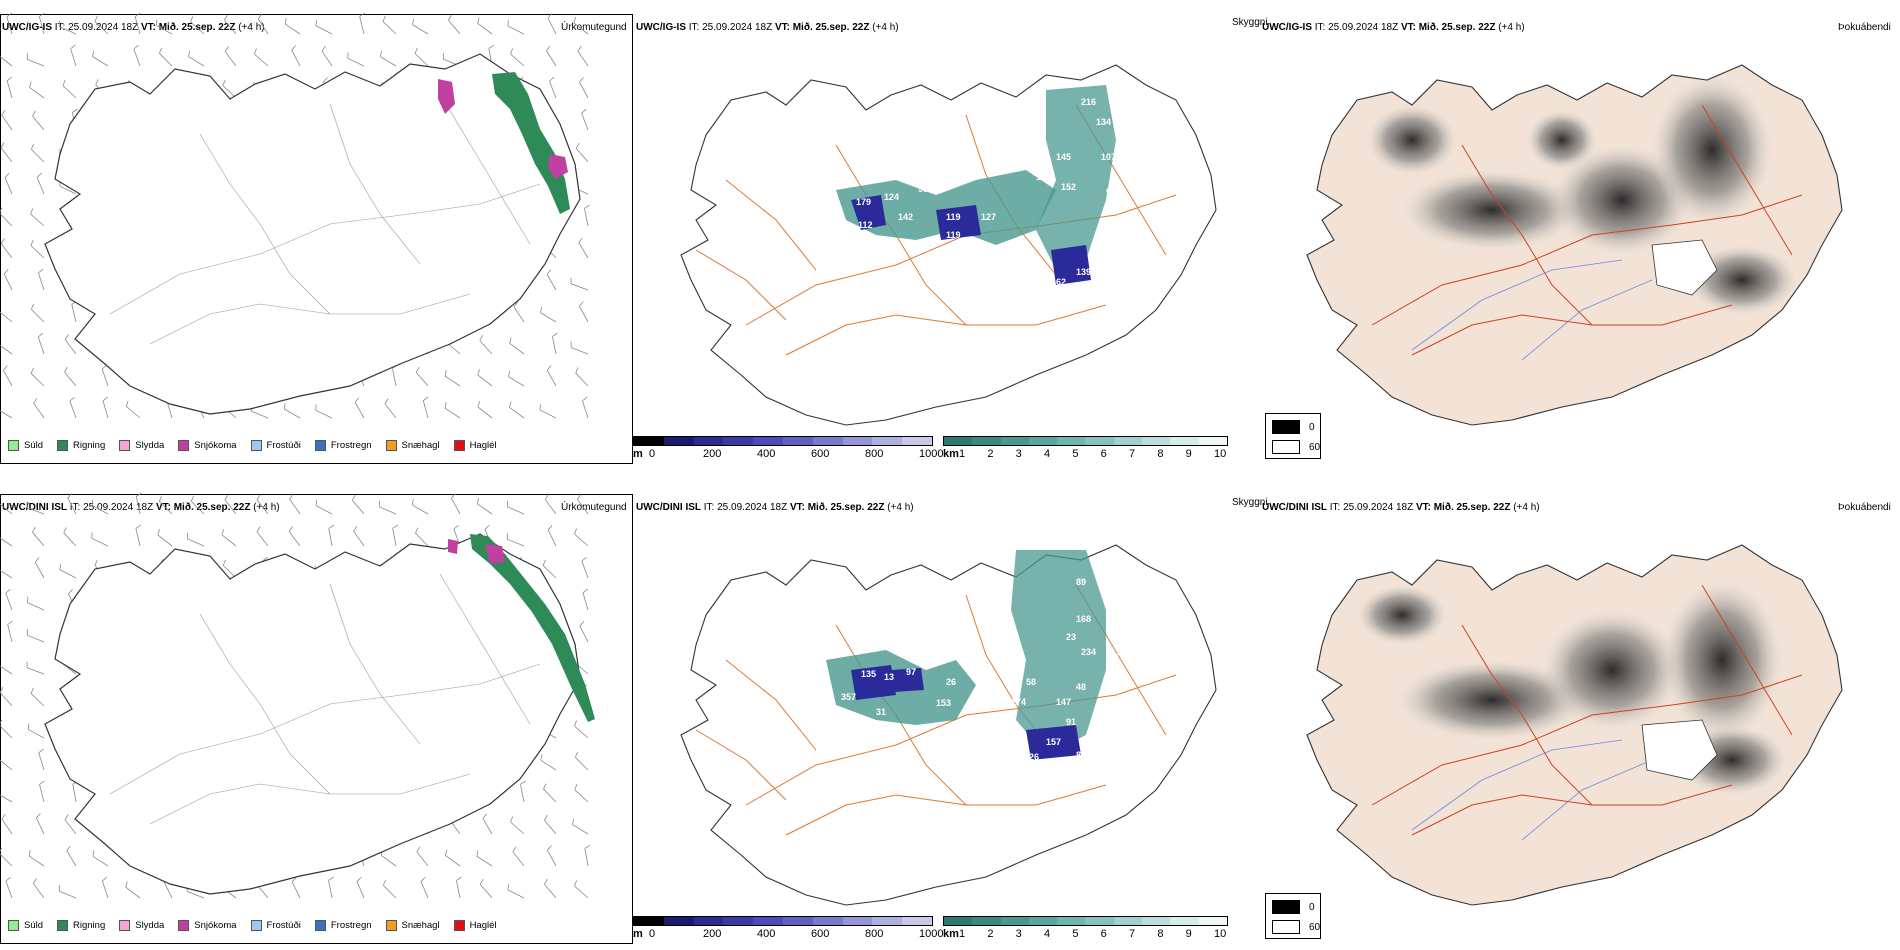 The image size is (1900, 950). What do you see at coordinates (351, 445) in the screenshot?
I see `legend-label: Frostregn` at bounding box center [351, 445].